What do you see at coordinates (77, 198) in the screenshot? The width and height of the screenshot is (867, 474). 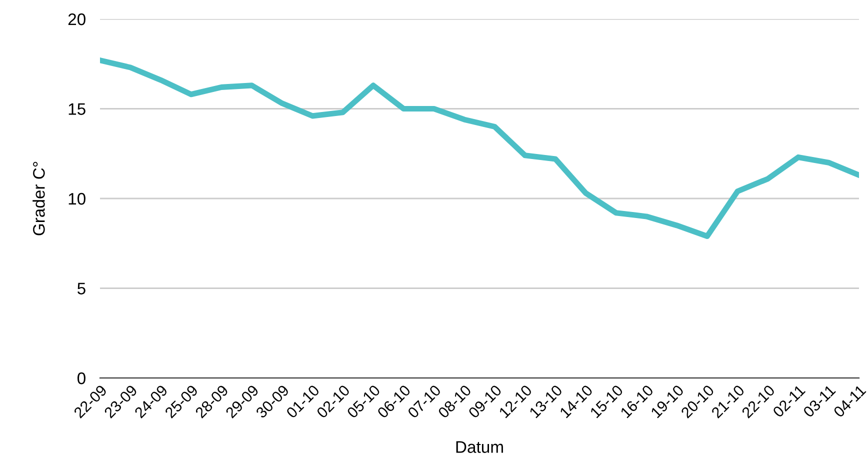 I see `y-tick-label: 10` at bounding box center [77, 198].